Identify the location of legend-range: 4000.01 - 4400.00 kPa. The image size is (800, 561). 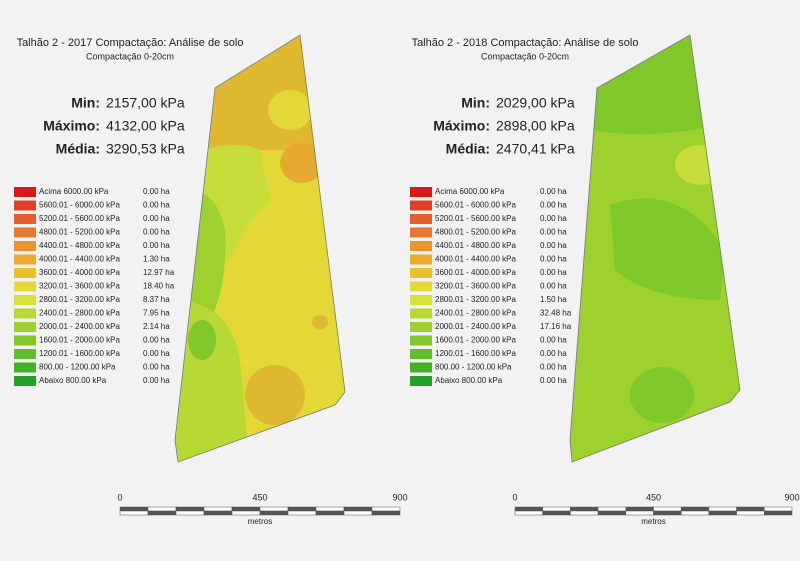
(80, 259).